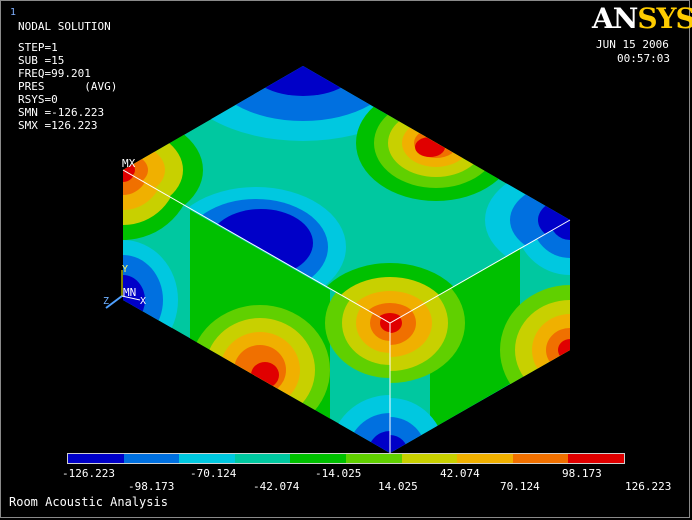  I want to click on legend-top-label: -14.025, so click(338, 473).